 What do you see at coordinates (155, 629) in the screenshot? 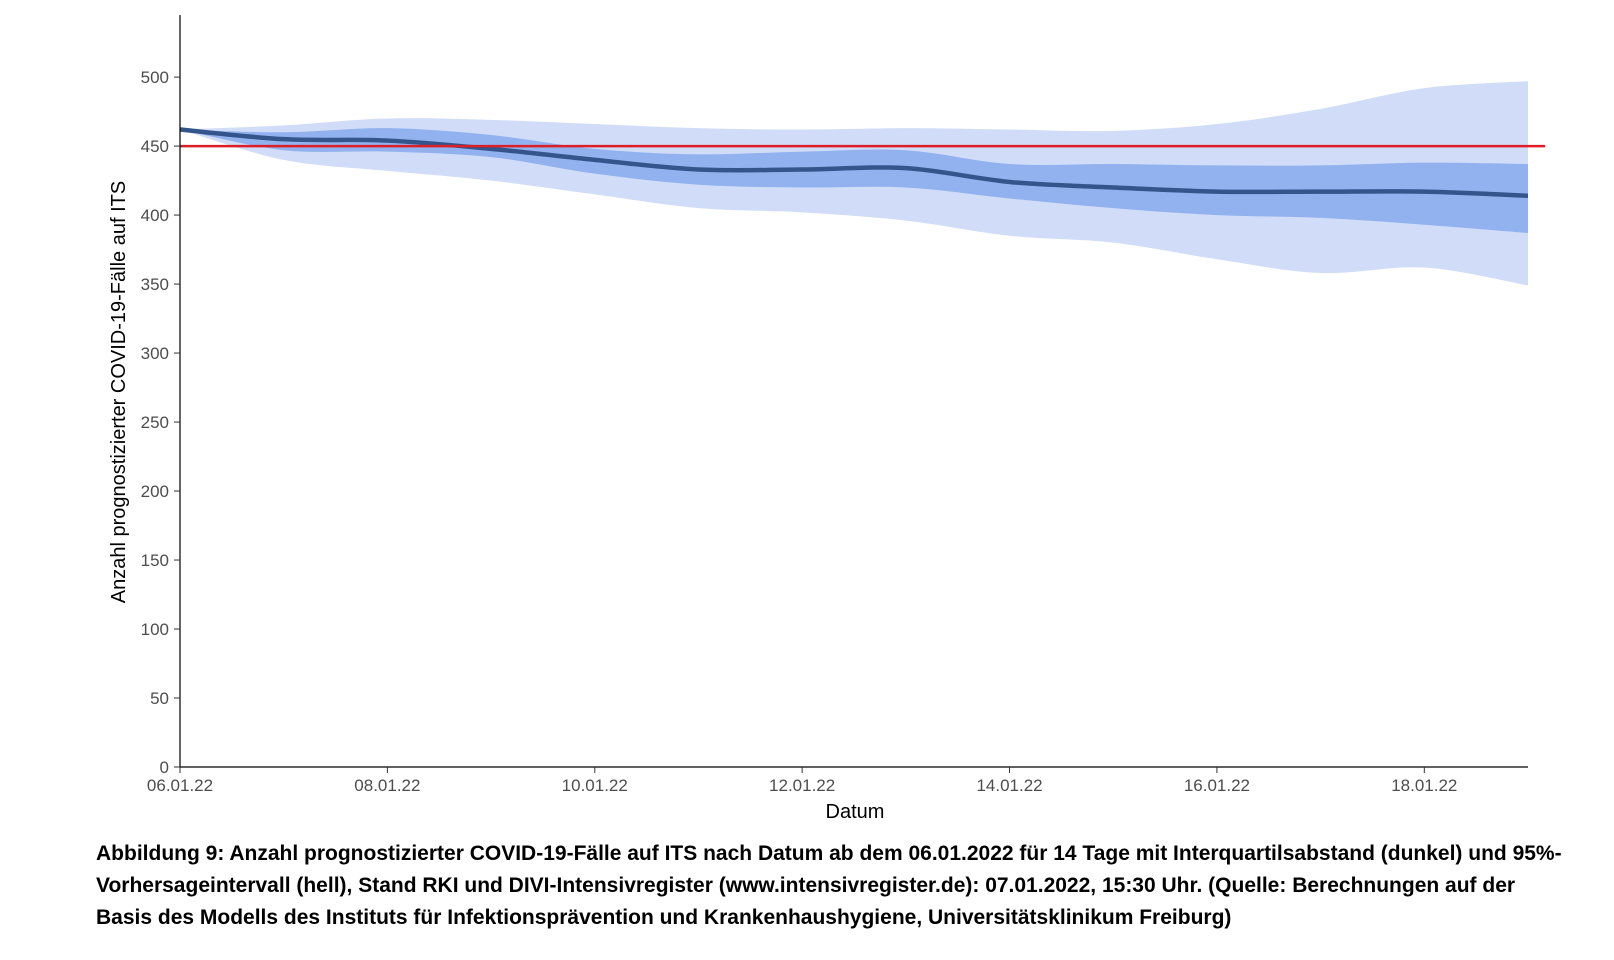
I see `y-tick-label: 100` at bounding box center [155, 629].